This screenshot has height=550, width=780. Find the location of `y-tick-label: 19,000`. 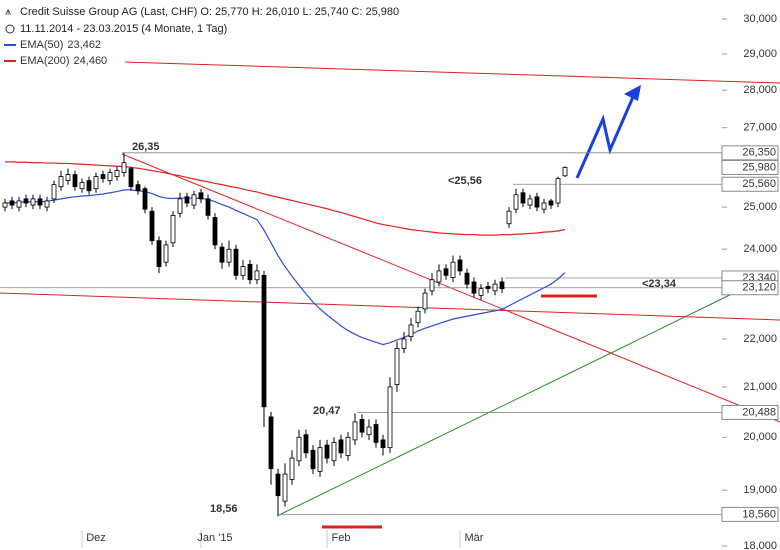

y-tick-label: 19,000 is located at coordinates (760, 490).